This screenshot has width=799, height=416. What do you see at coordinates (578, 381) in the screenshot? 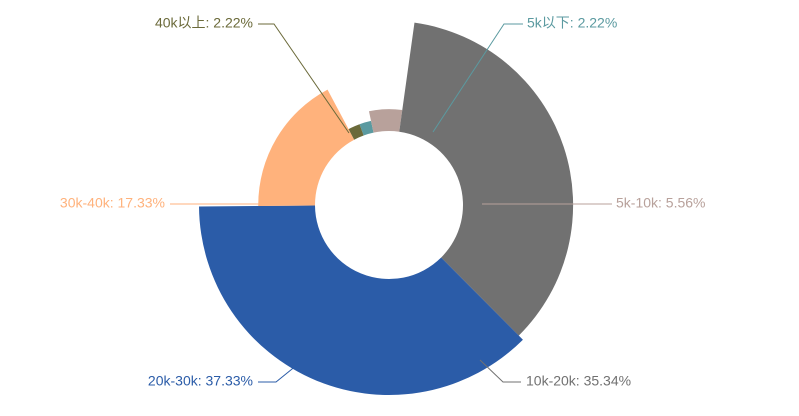
I see `data-label-10k-20k: 10k-20k: 35.34%` at bounding box center [578, 381].